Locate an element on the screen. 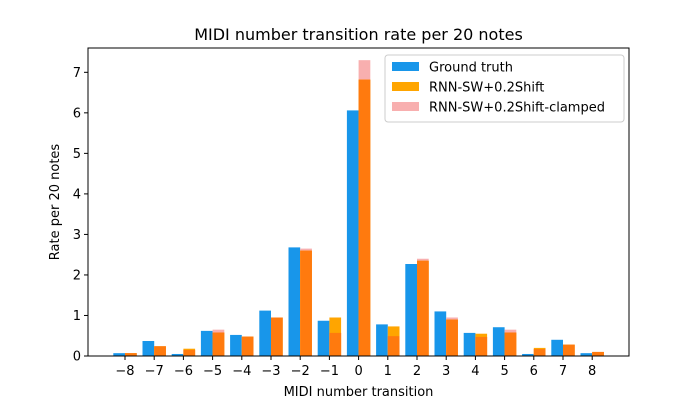 Image resolution: width=700 pixels, height=400 pixels. y-tick-label: 3 is located at coordinates (77, 235).